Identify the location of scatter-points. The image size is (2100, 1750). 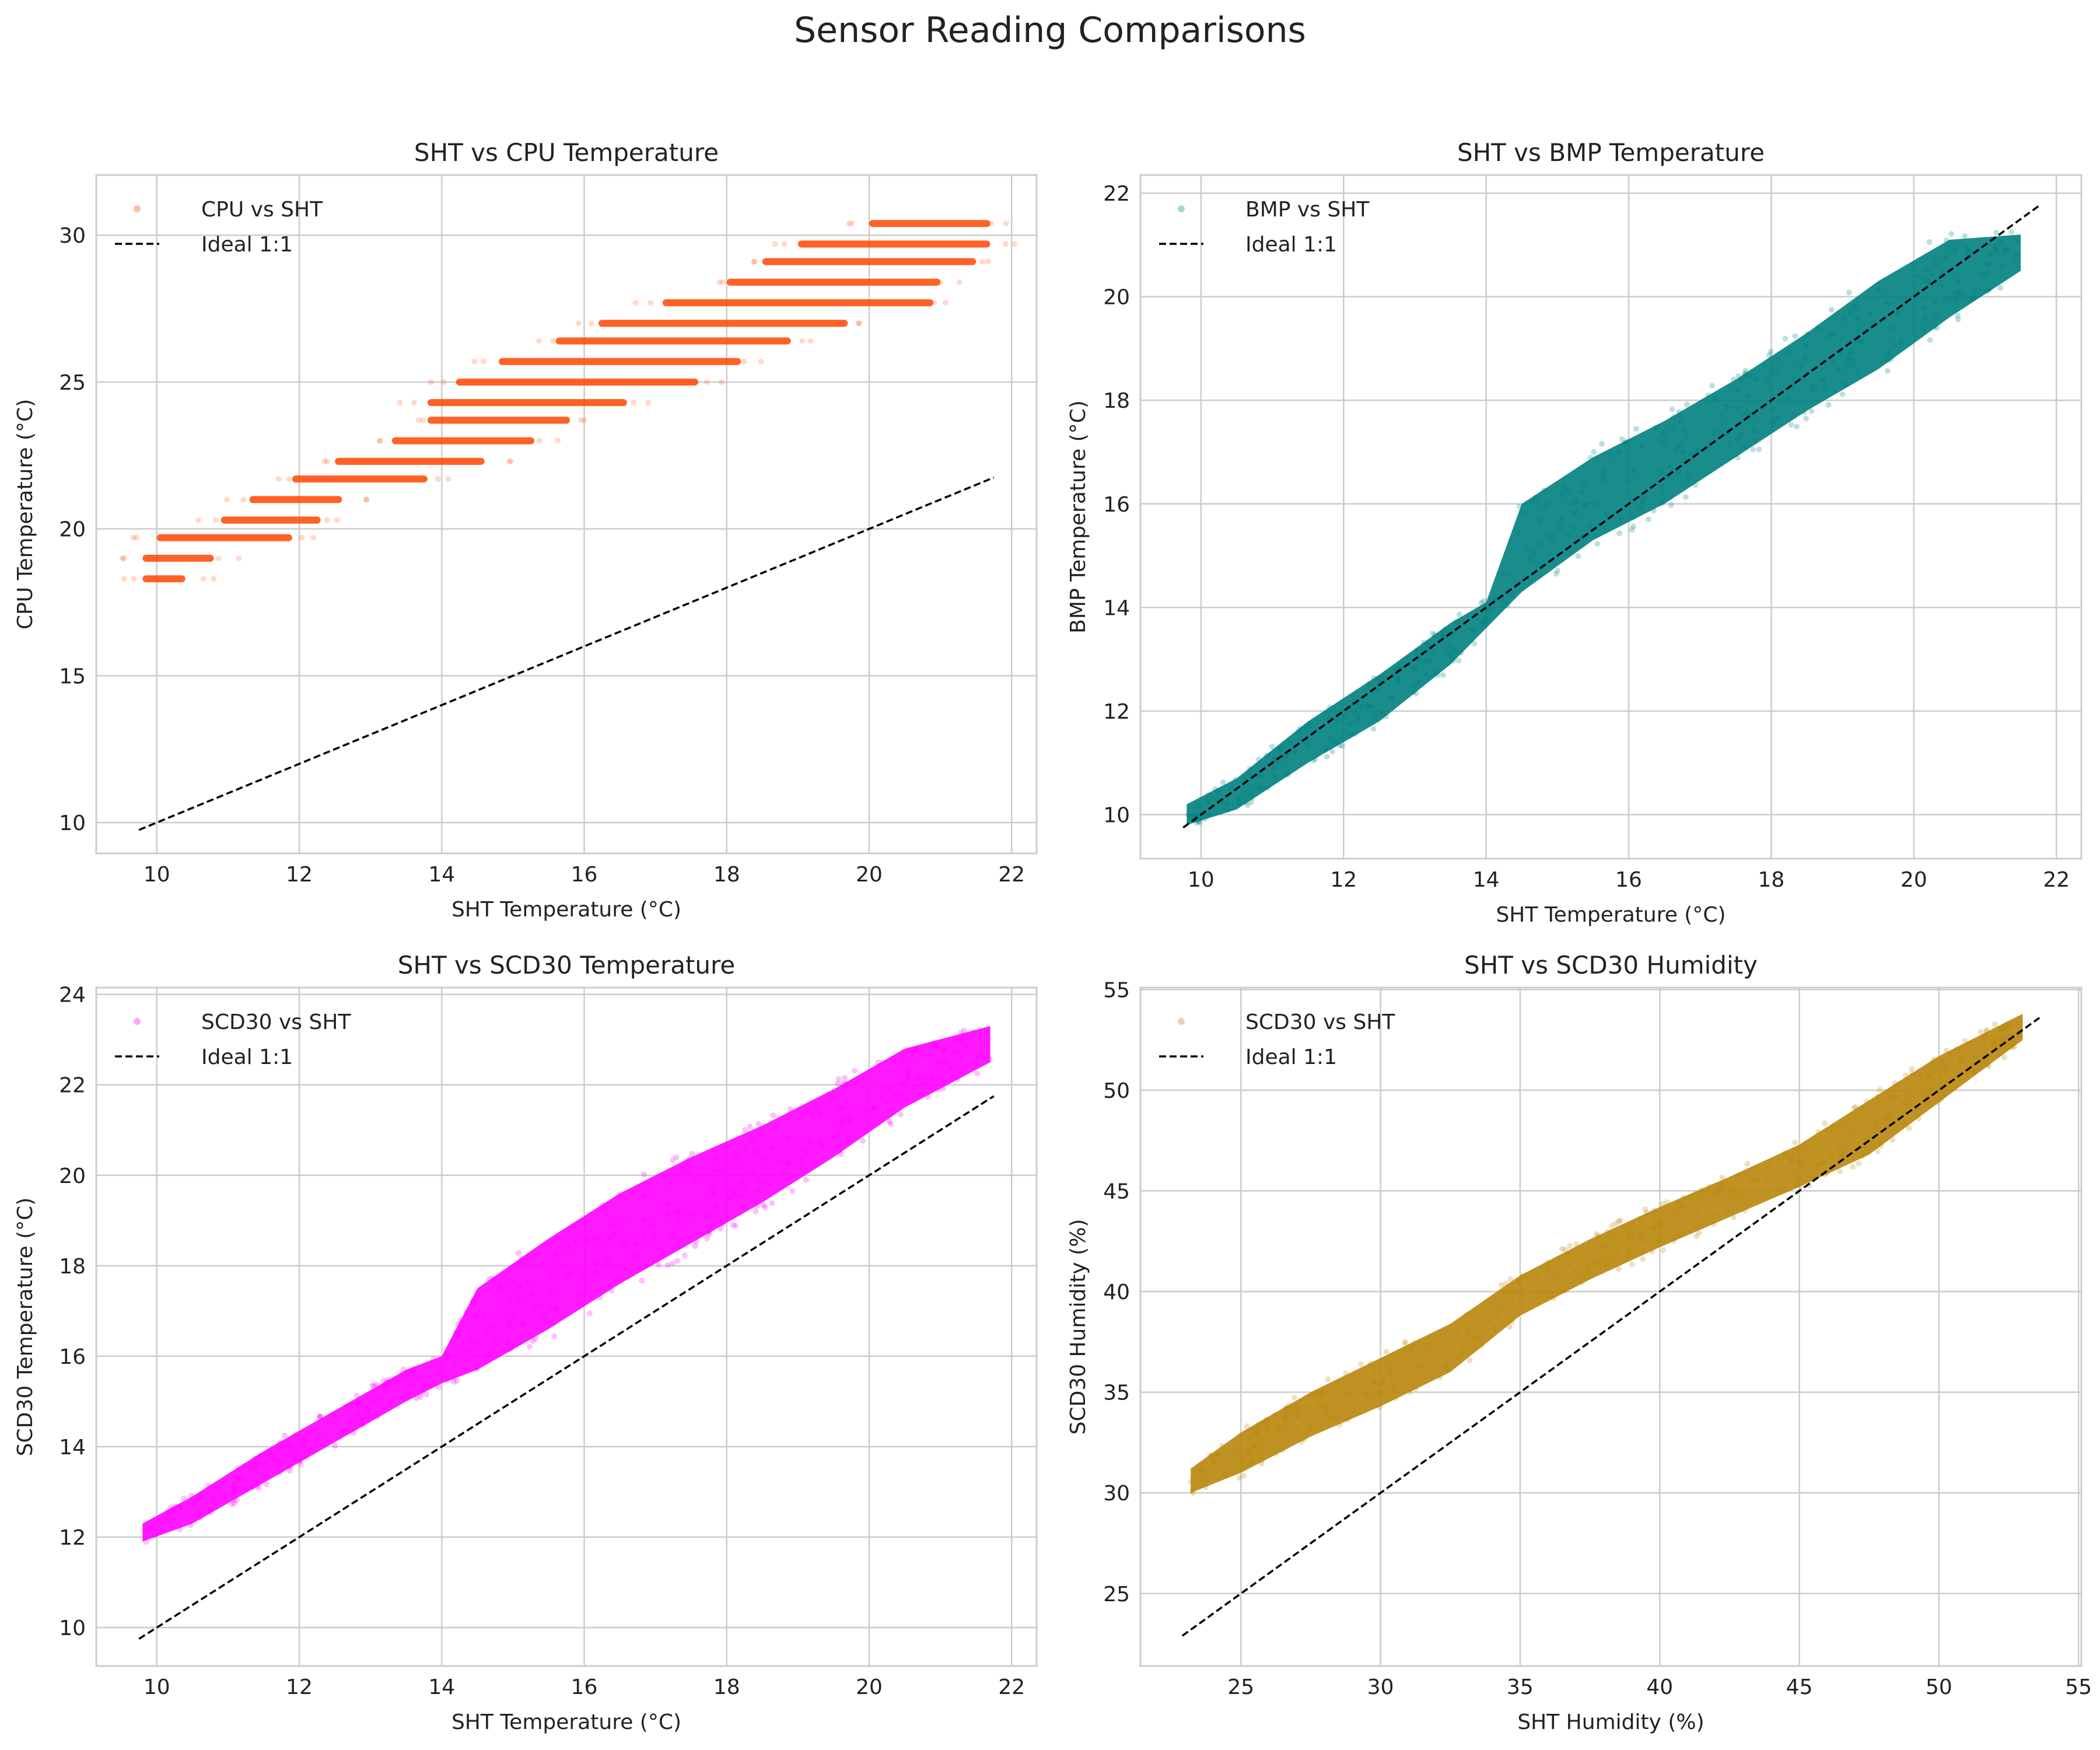
(1610, 517).